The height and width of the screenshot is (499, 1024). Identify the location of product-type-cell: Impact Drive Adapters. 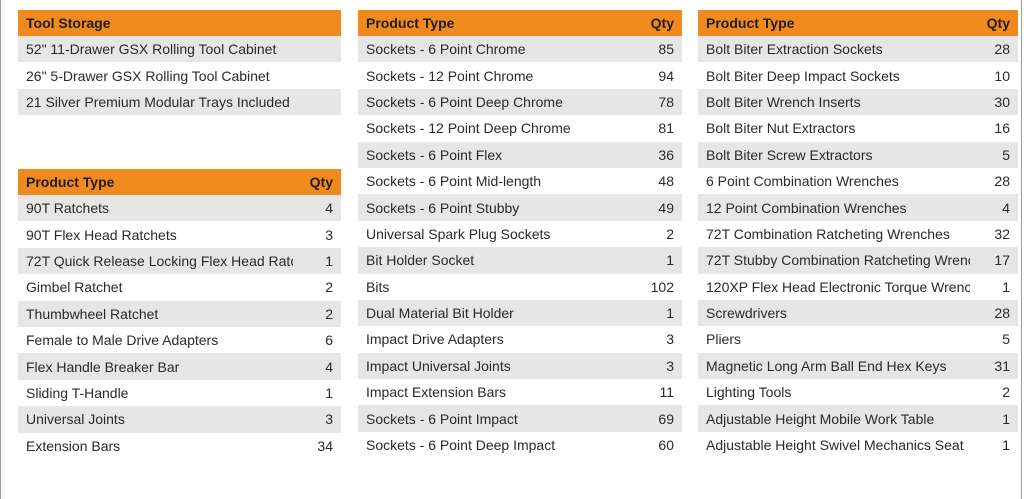
(435, 339).